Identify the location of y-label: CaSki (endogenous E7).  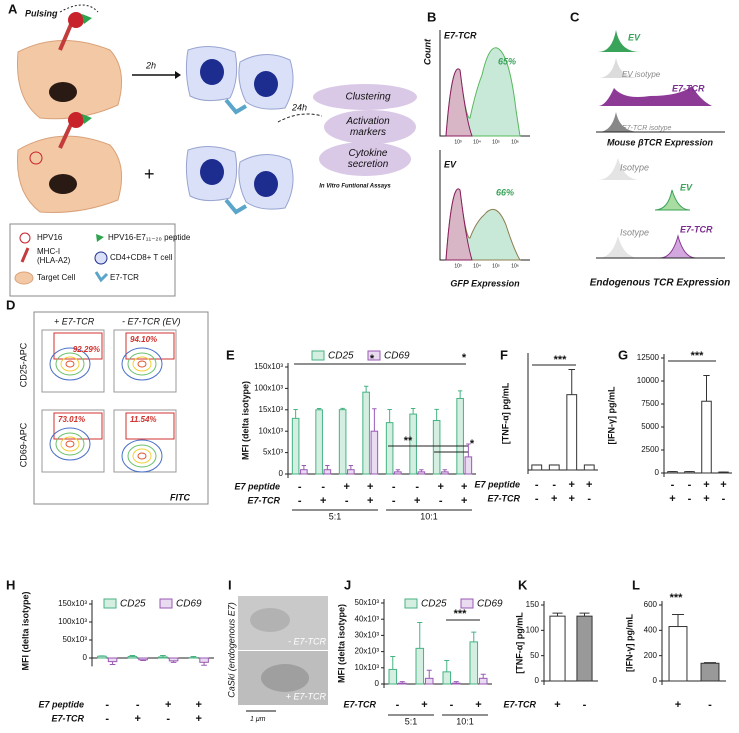
(231, 650).